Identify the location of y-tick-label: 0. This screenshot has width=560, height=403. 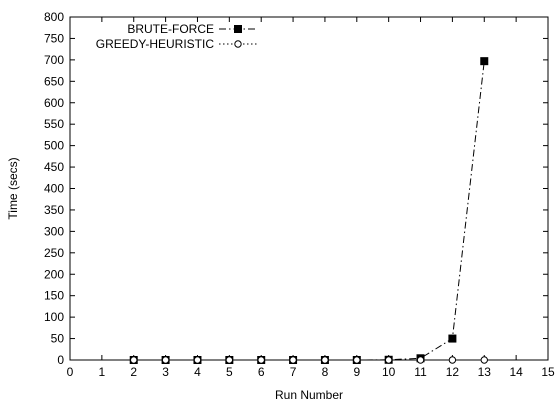
(60, 360).